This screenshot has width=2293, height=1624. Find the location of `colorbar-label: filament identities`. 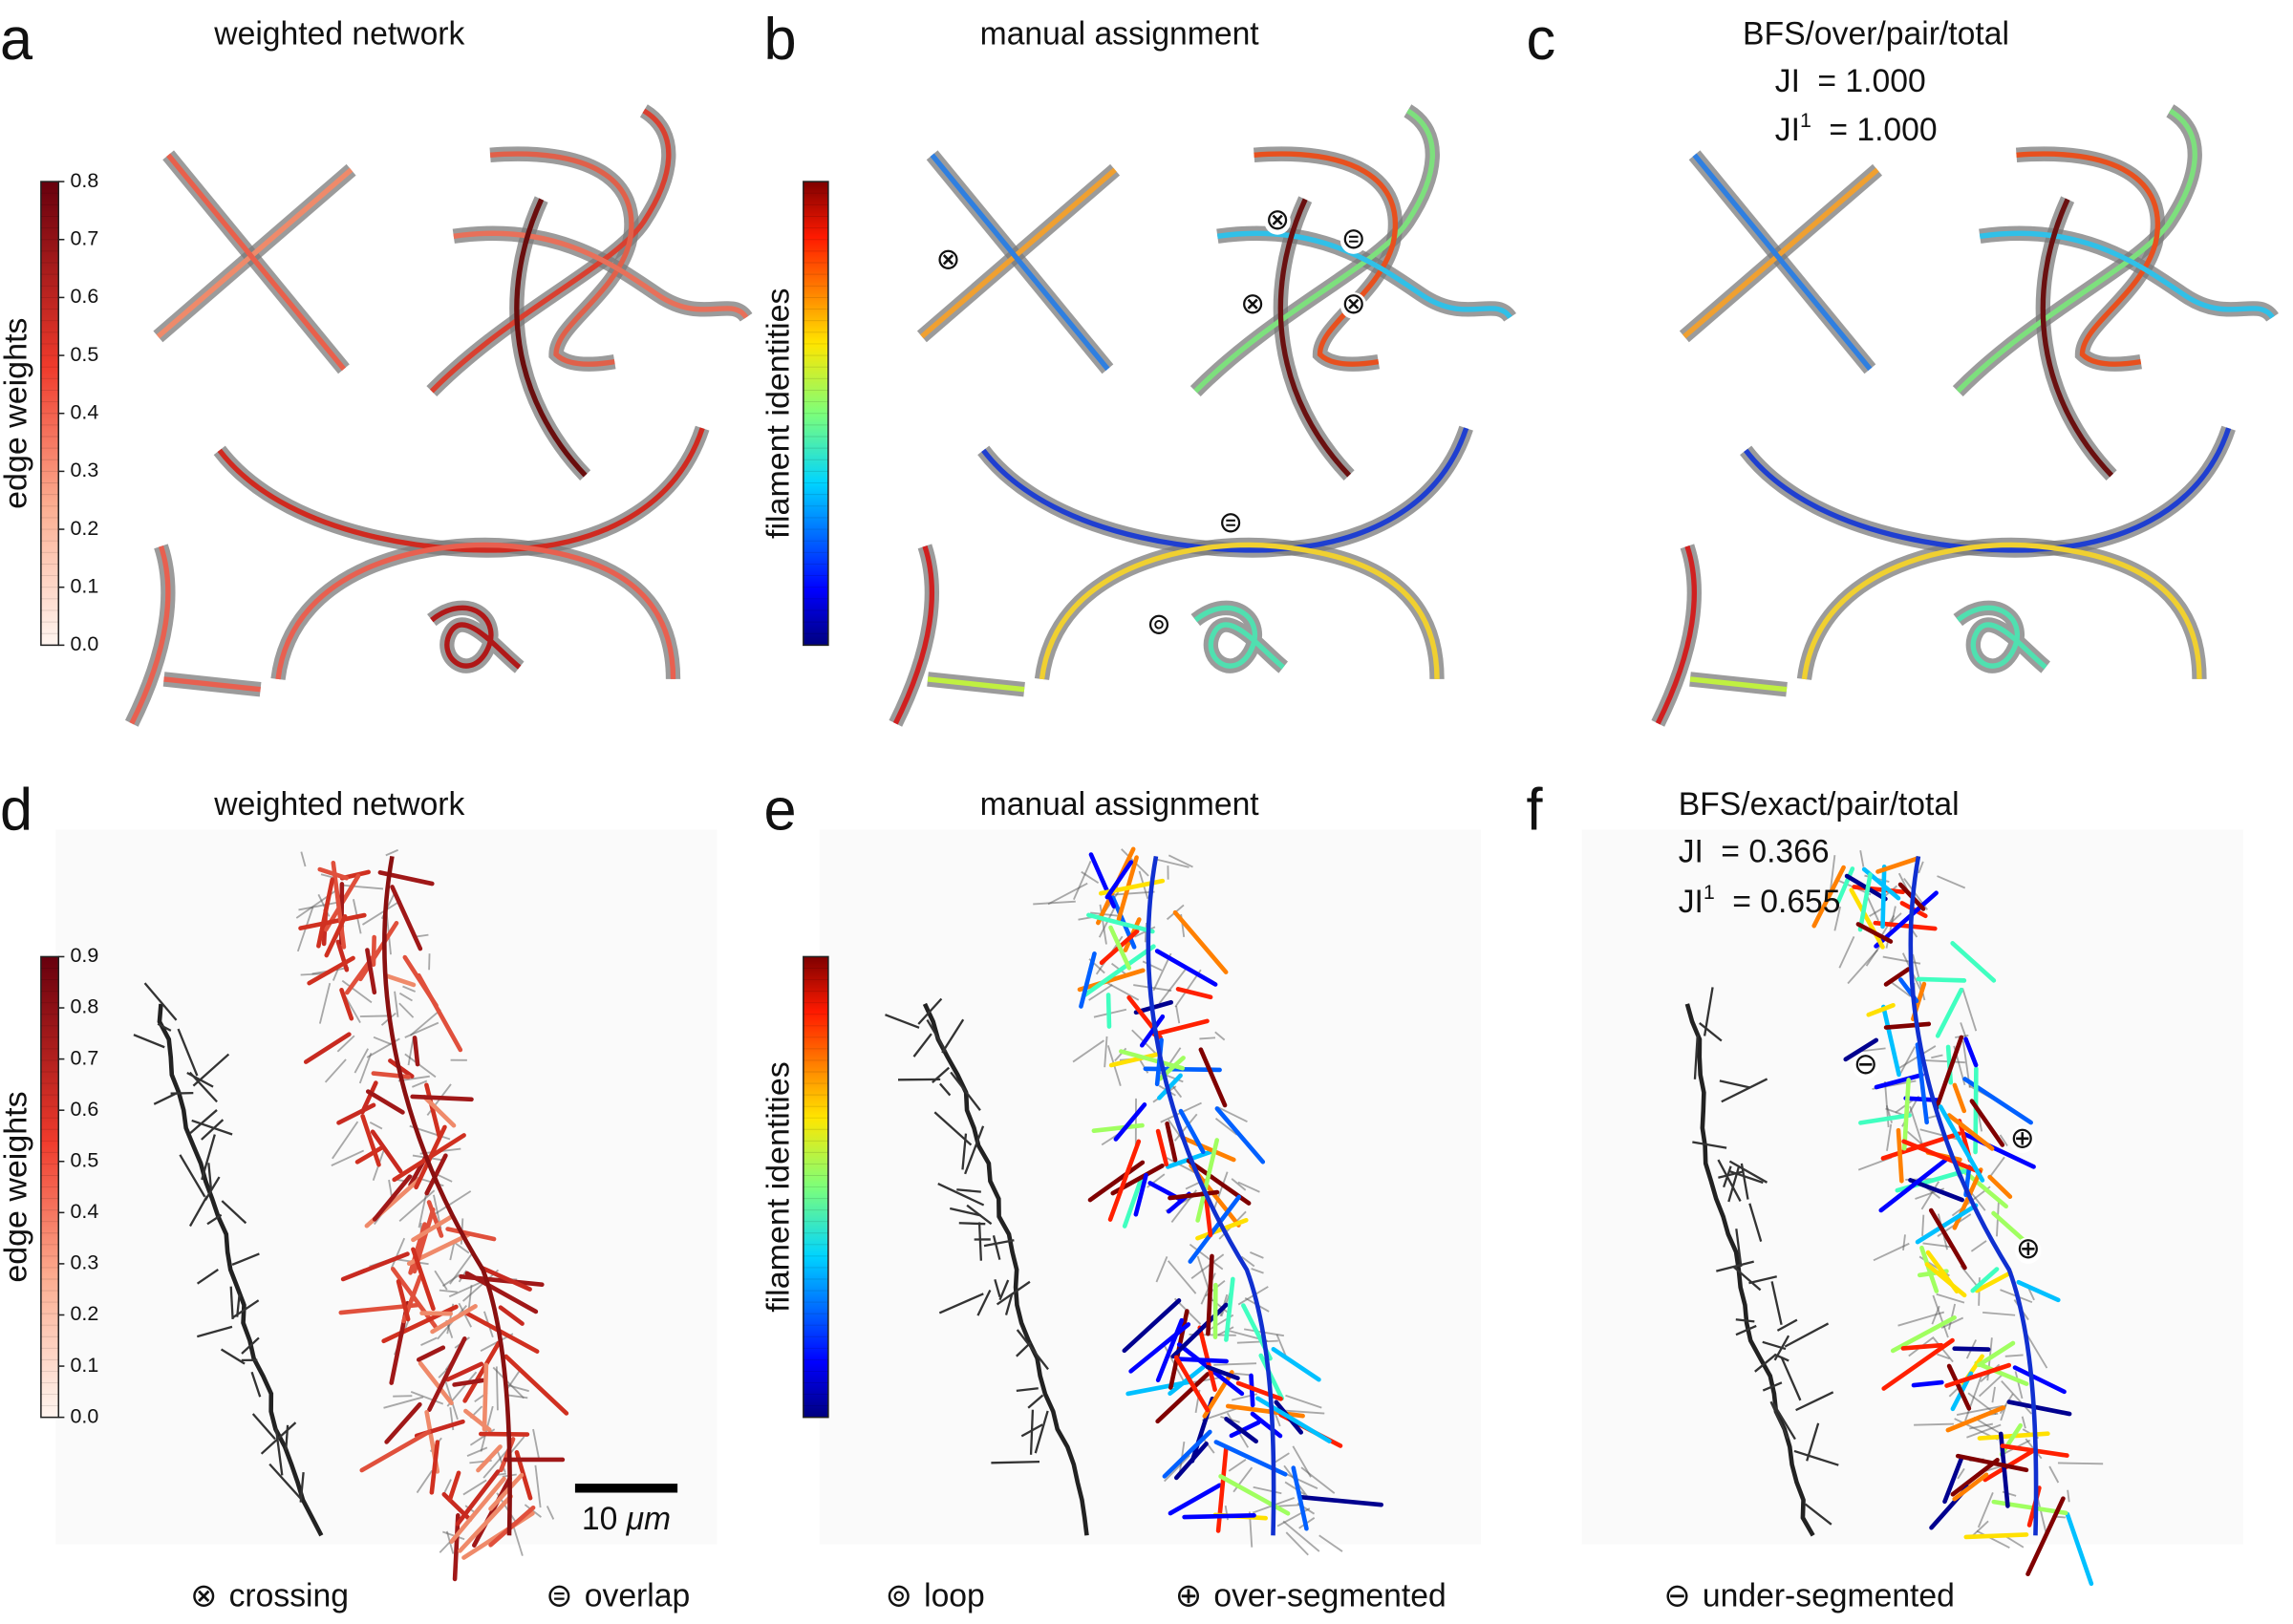

colorbar-label: filament identities is located at coordinates (779, 1187).